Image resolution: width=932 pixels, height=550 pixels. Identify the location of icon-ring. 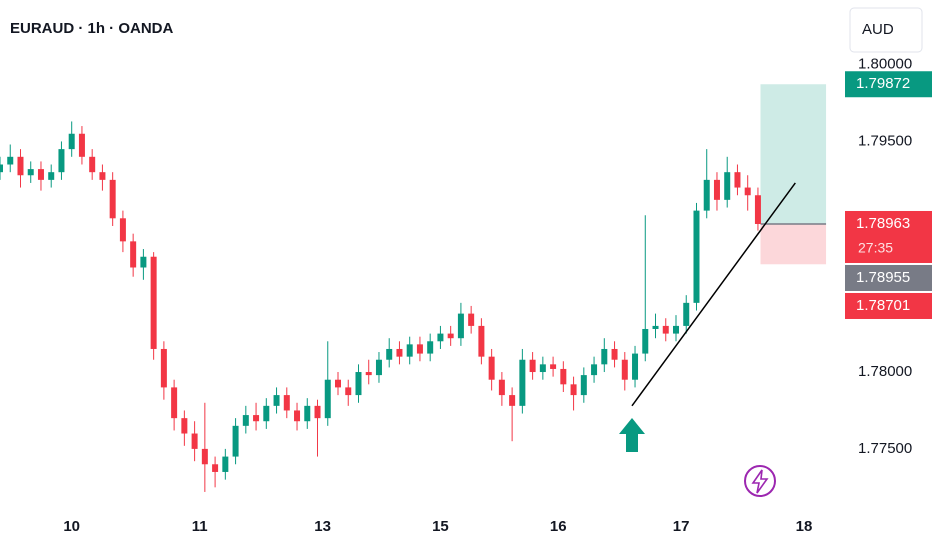
(760, 481).